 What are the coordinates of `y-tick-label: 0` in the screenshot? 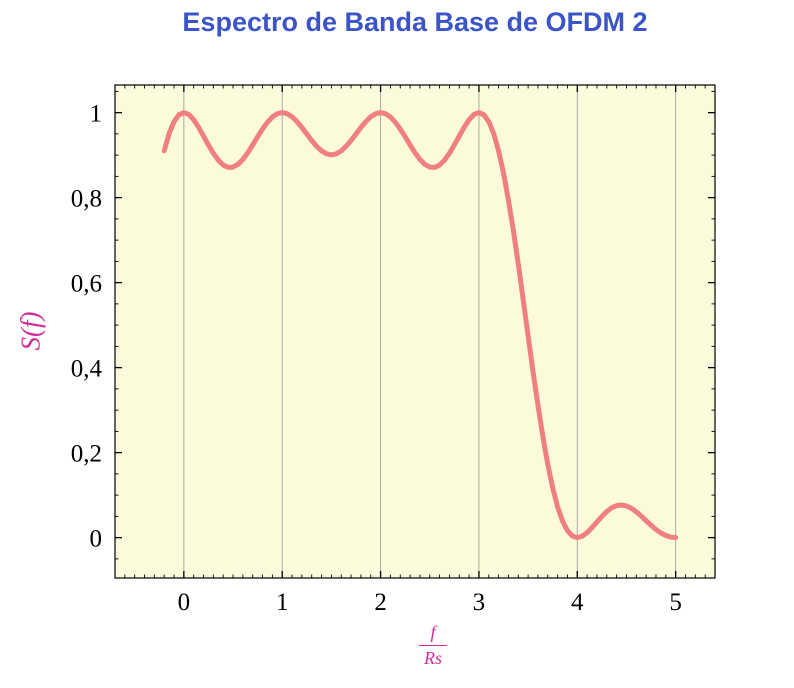 It's located at (96, 539).